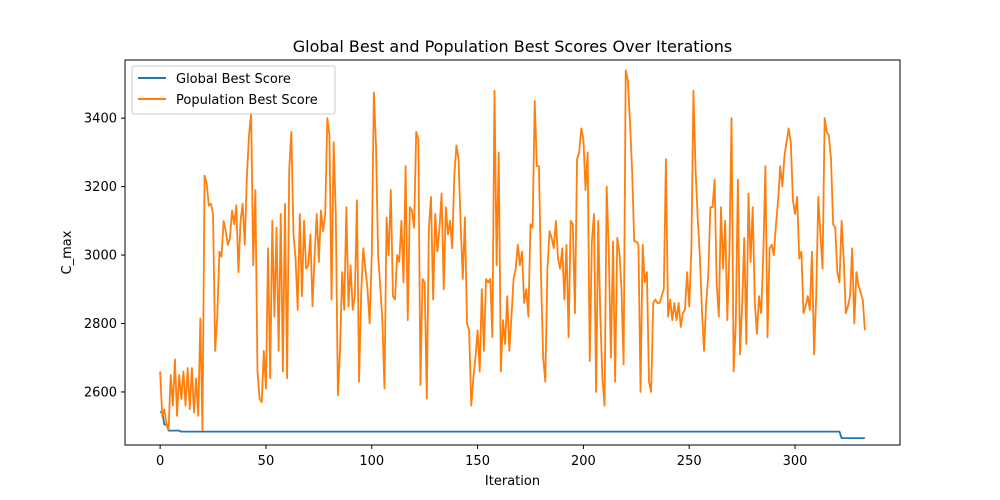 The height and width of the screenshot is (500, 1000). Describe the element at coordinates (583, 461) in the screenshot. I see `x-tick-label: 200` at that location.